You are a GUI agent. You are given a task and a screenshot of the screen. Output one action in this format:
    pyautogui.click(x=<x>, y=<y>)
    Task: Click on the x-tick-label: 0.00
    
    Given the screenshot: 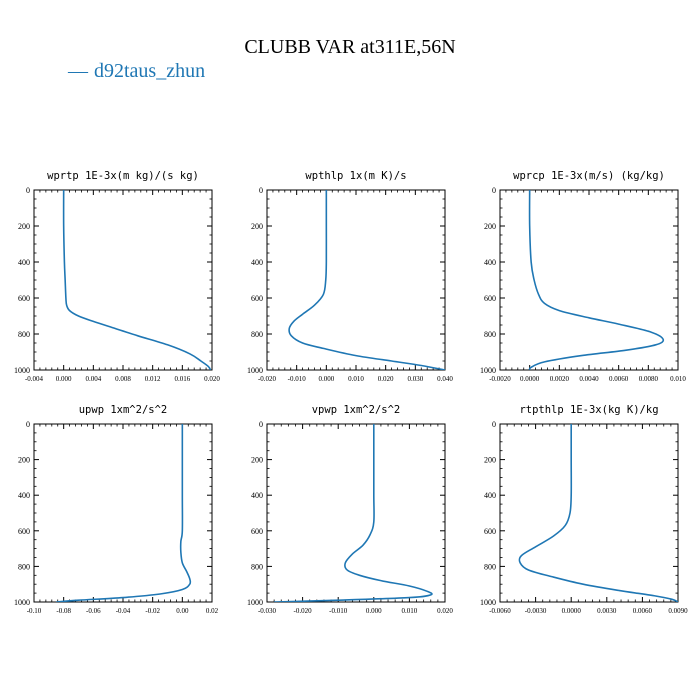 What is the action you would take?
    pyautogui.click(x=182, y=611)
    